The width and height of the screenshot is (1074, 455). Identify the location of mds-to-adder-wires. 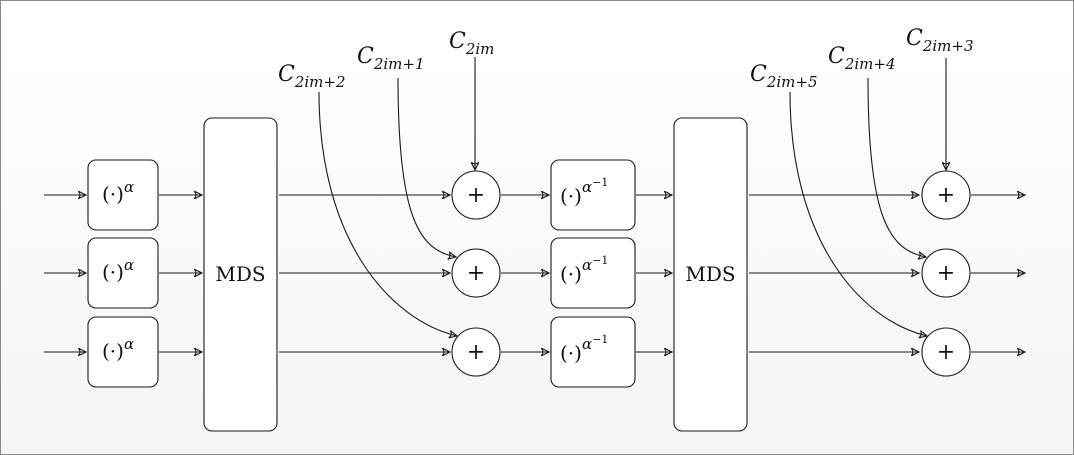
(364, 273).